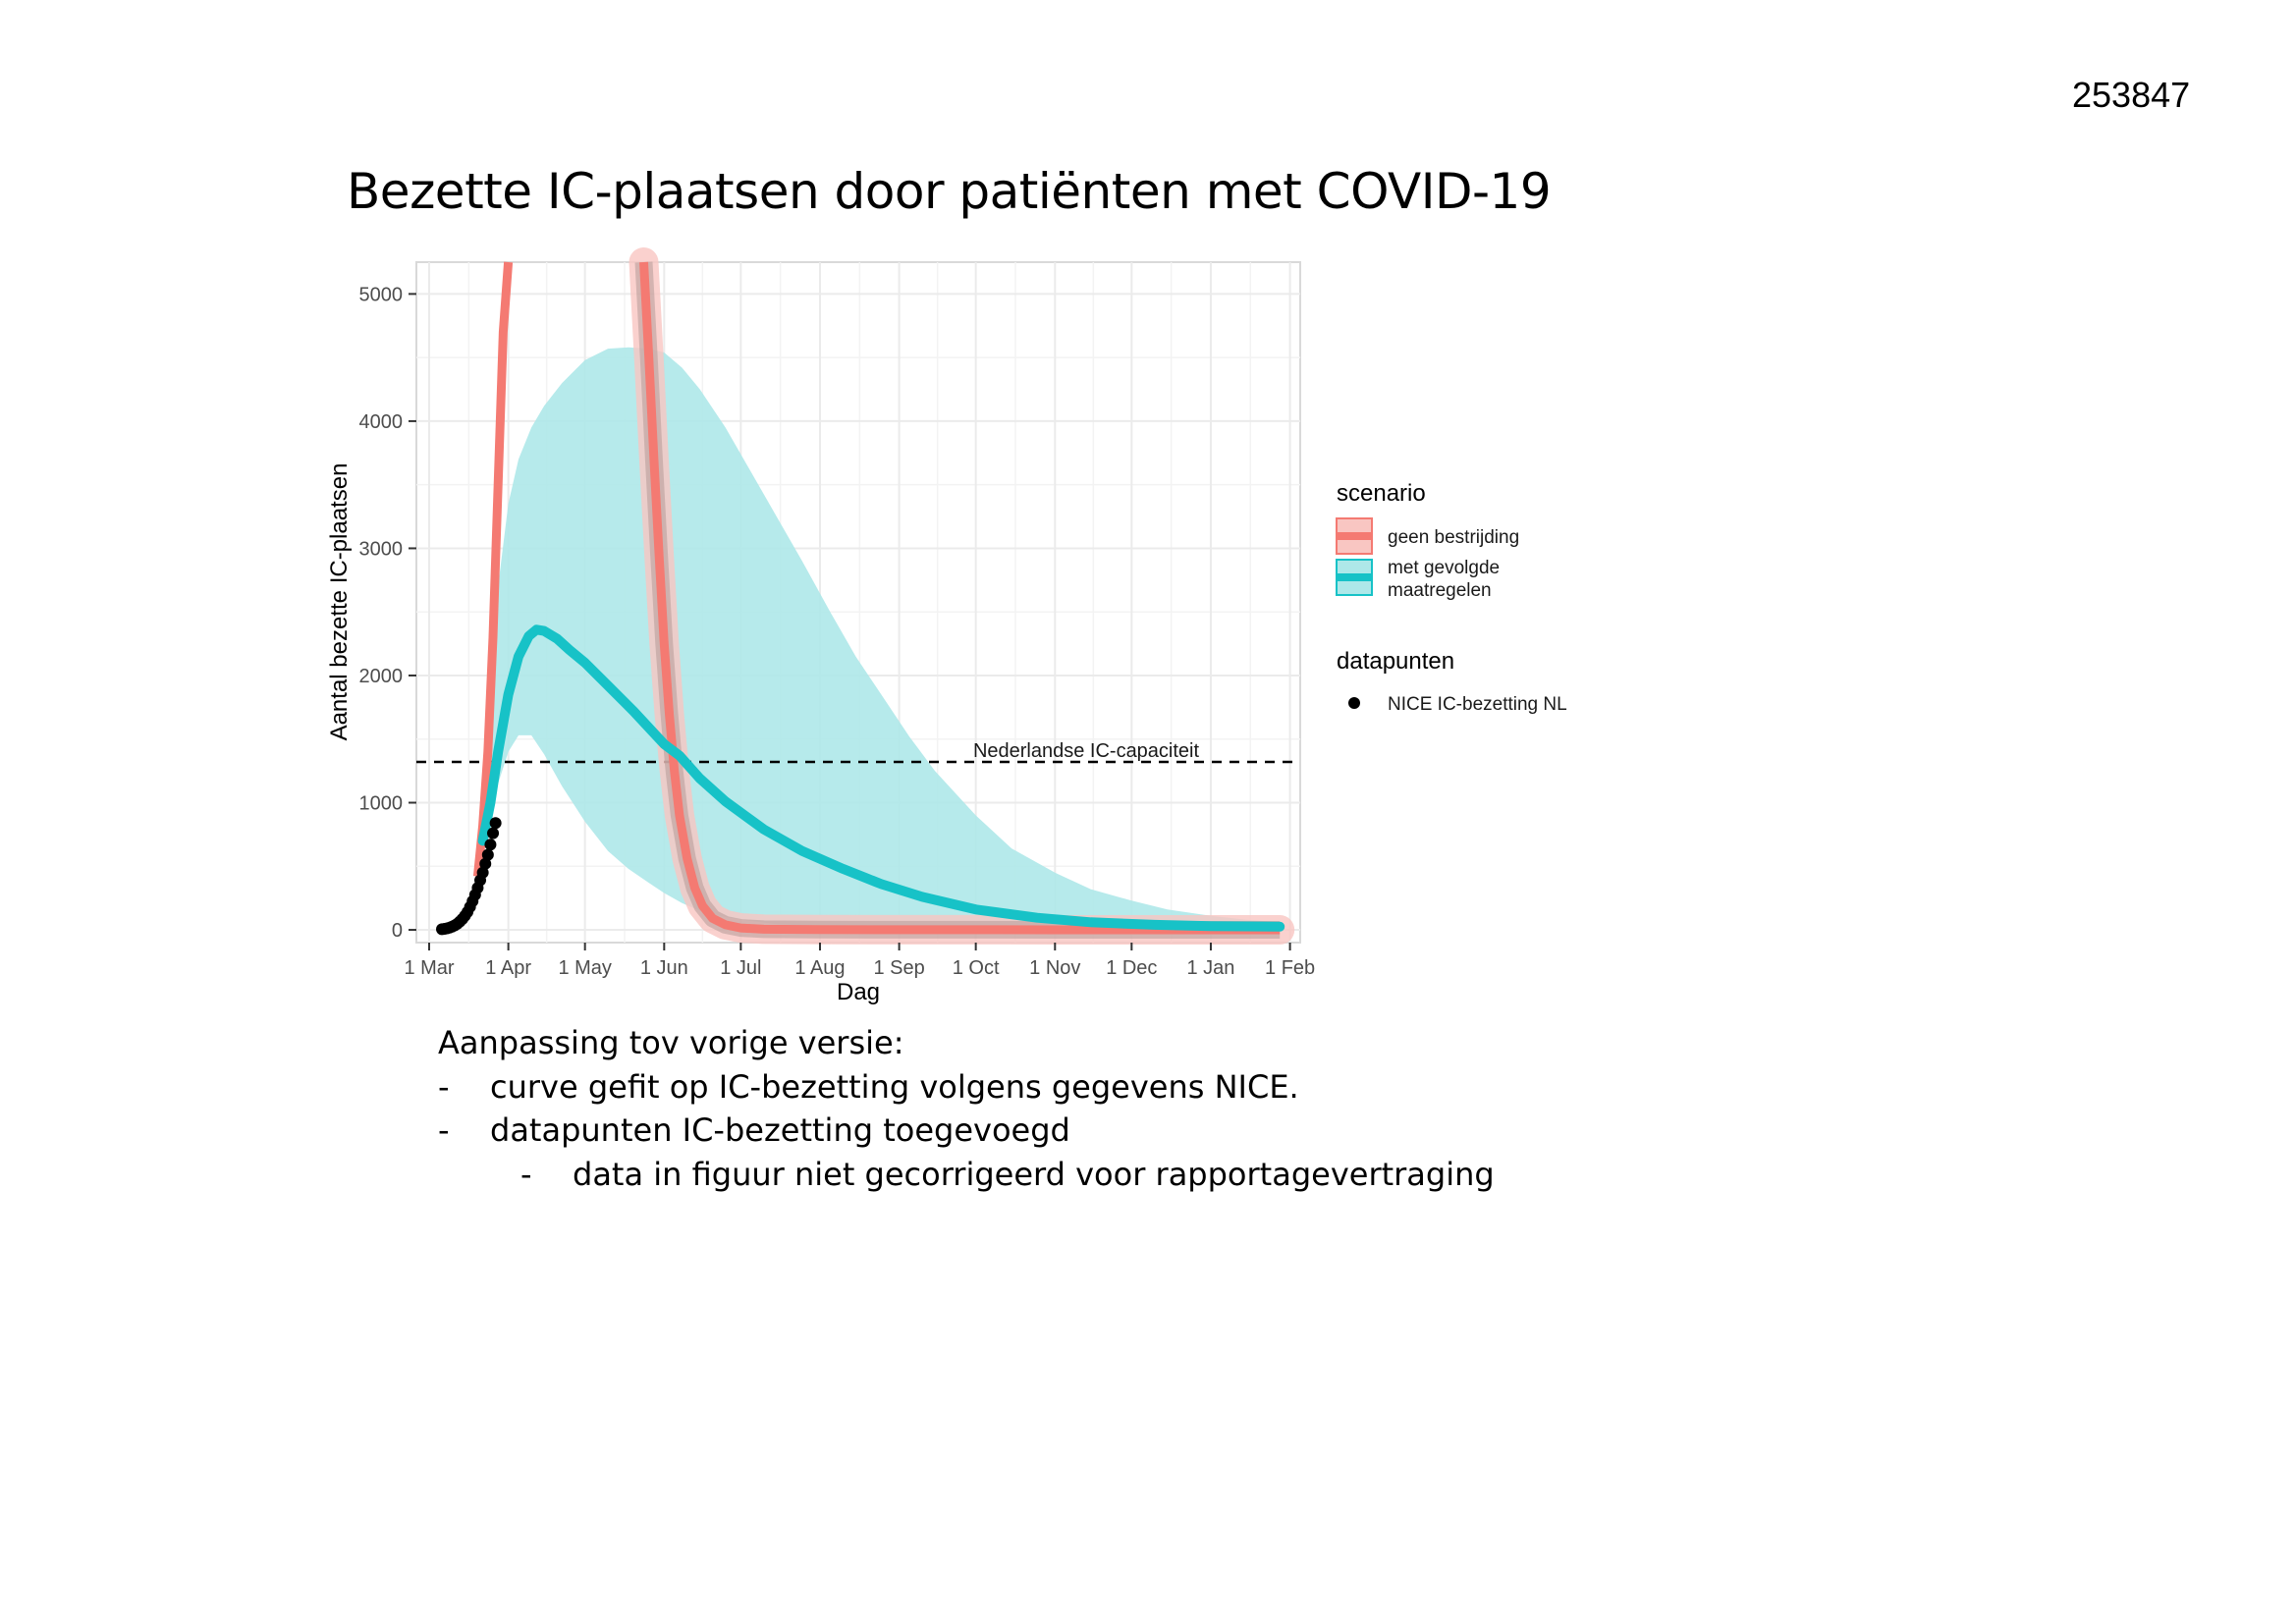 This screenshot has width=2296, height=1624. What do you see at coordinates (2131, 95) in the screenshot?
I see `document-number: 253847` at bounding box center [2131, 95].